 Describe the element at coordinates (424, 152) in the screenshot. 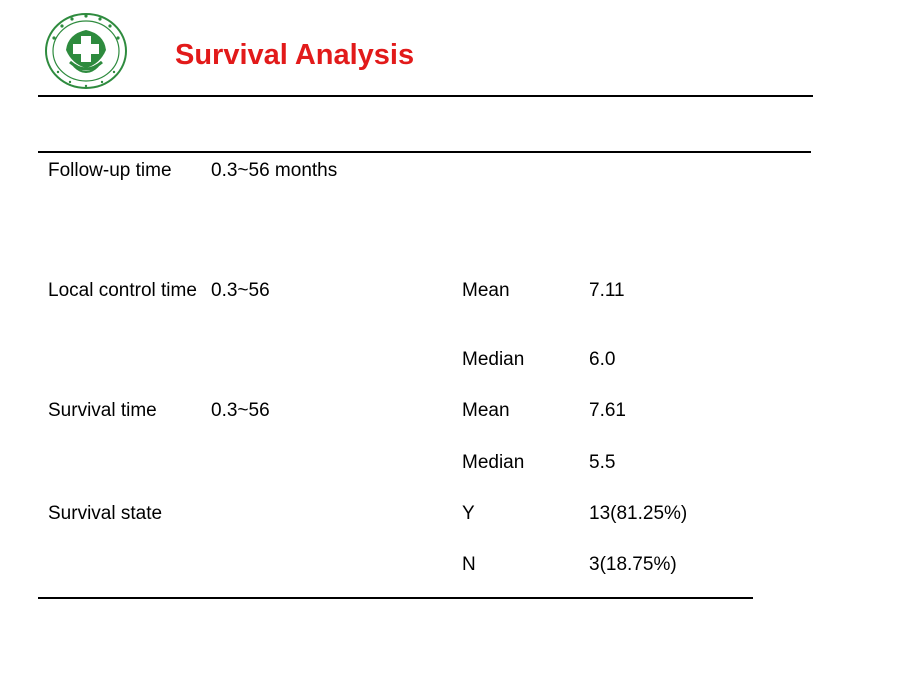

I see `table-top-rule` at that location.